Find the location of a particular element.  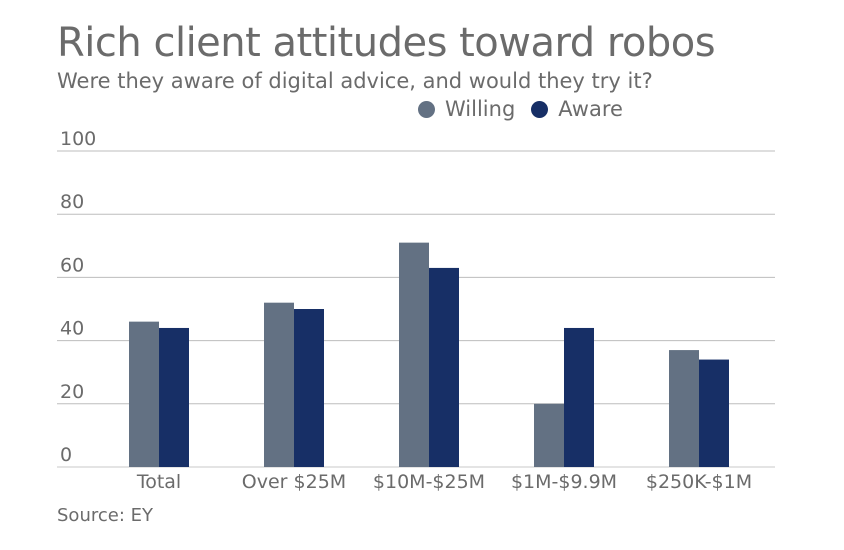

y-tick-label-20: 20 is located at coordinates (72, 392).